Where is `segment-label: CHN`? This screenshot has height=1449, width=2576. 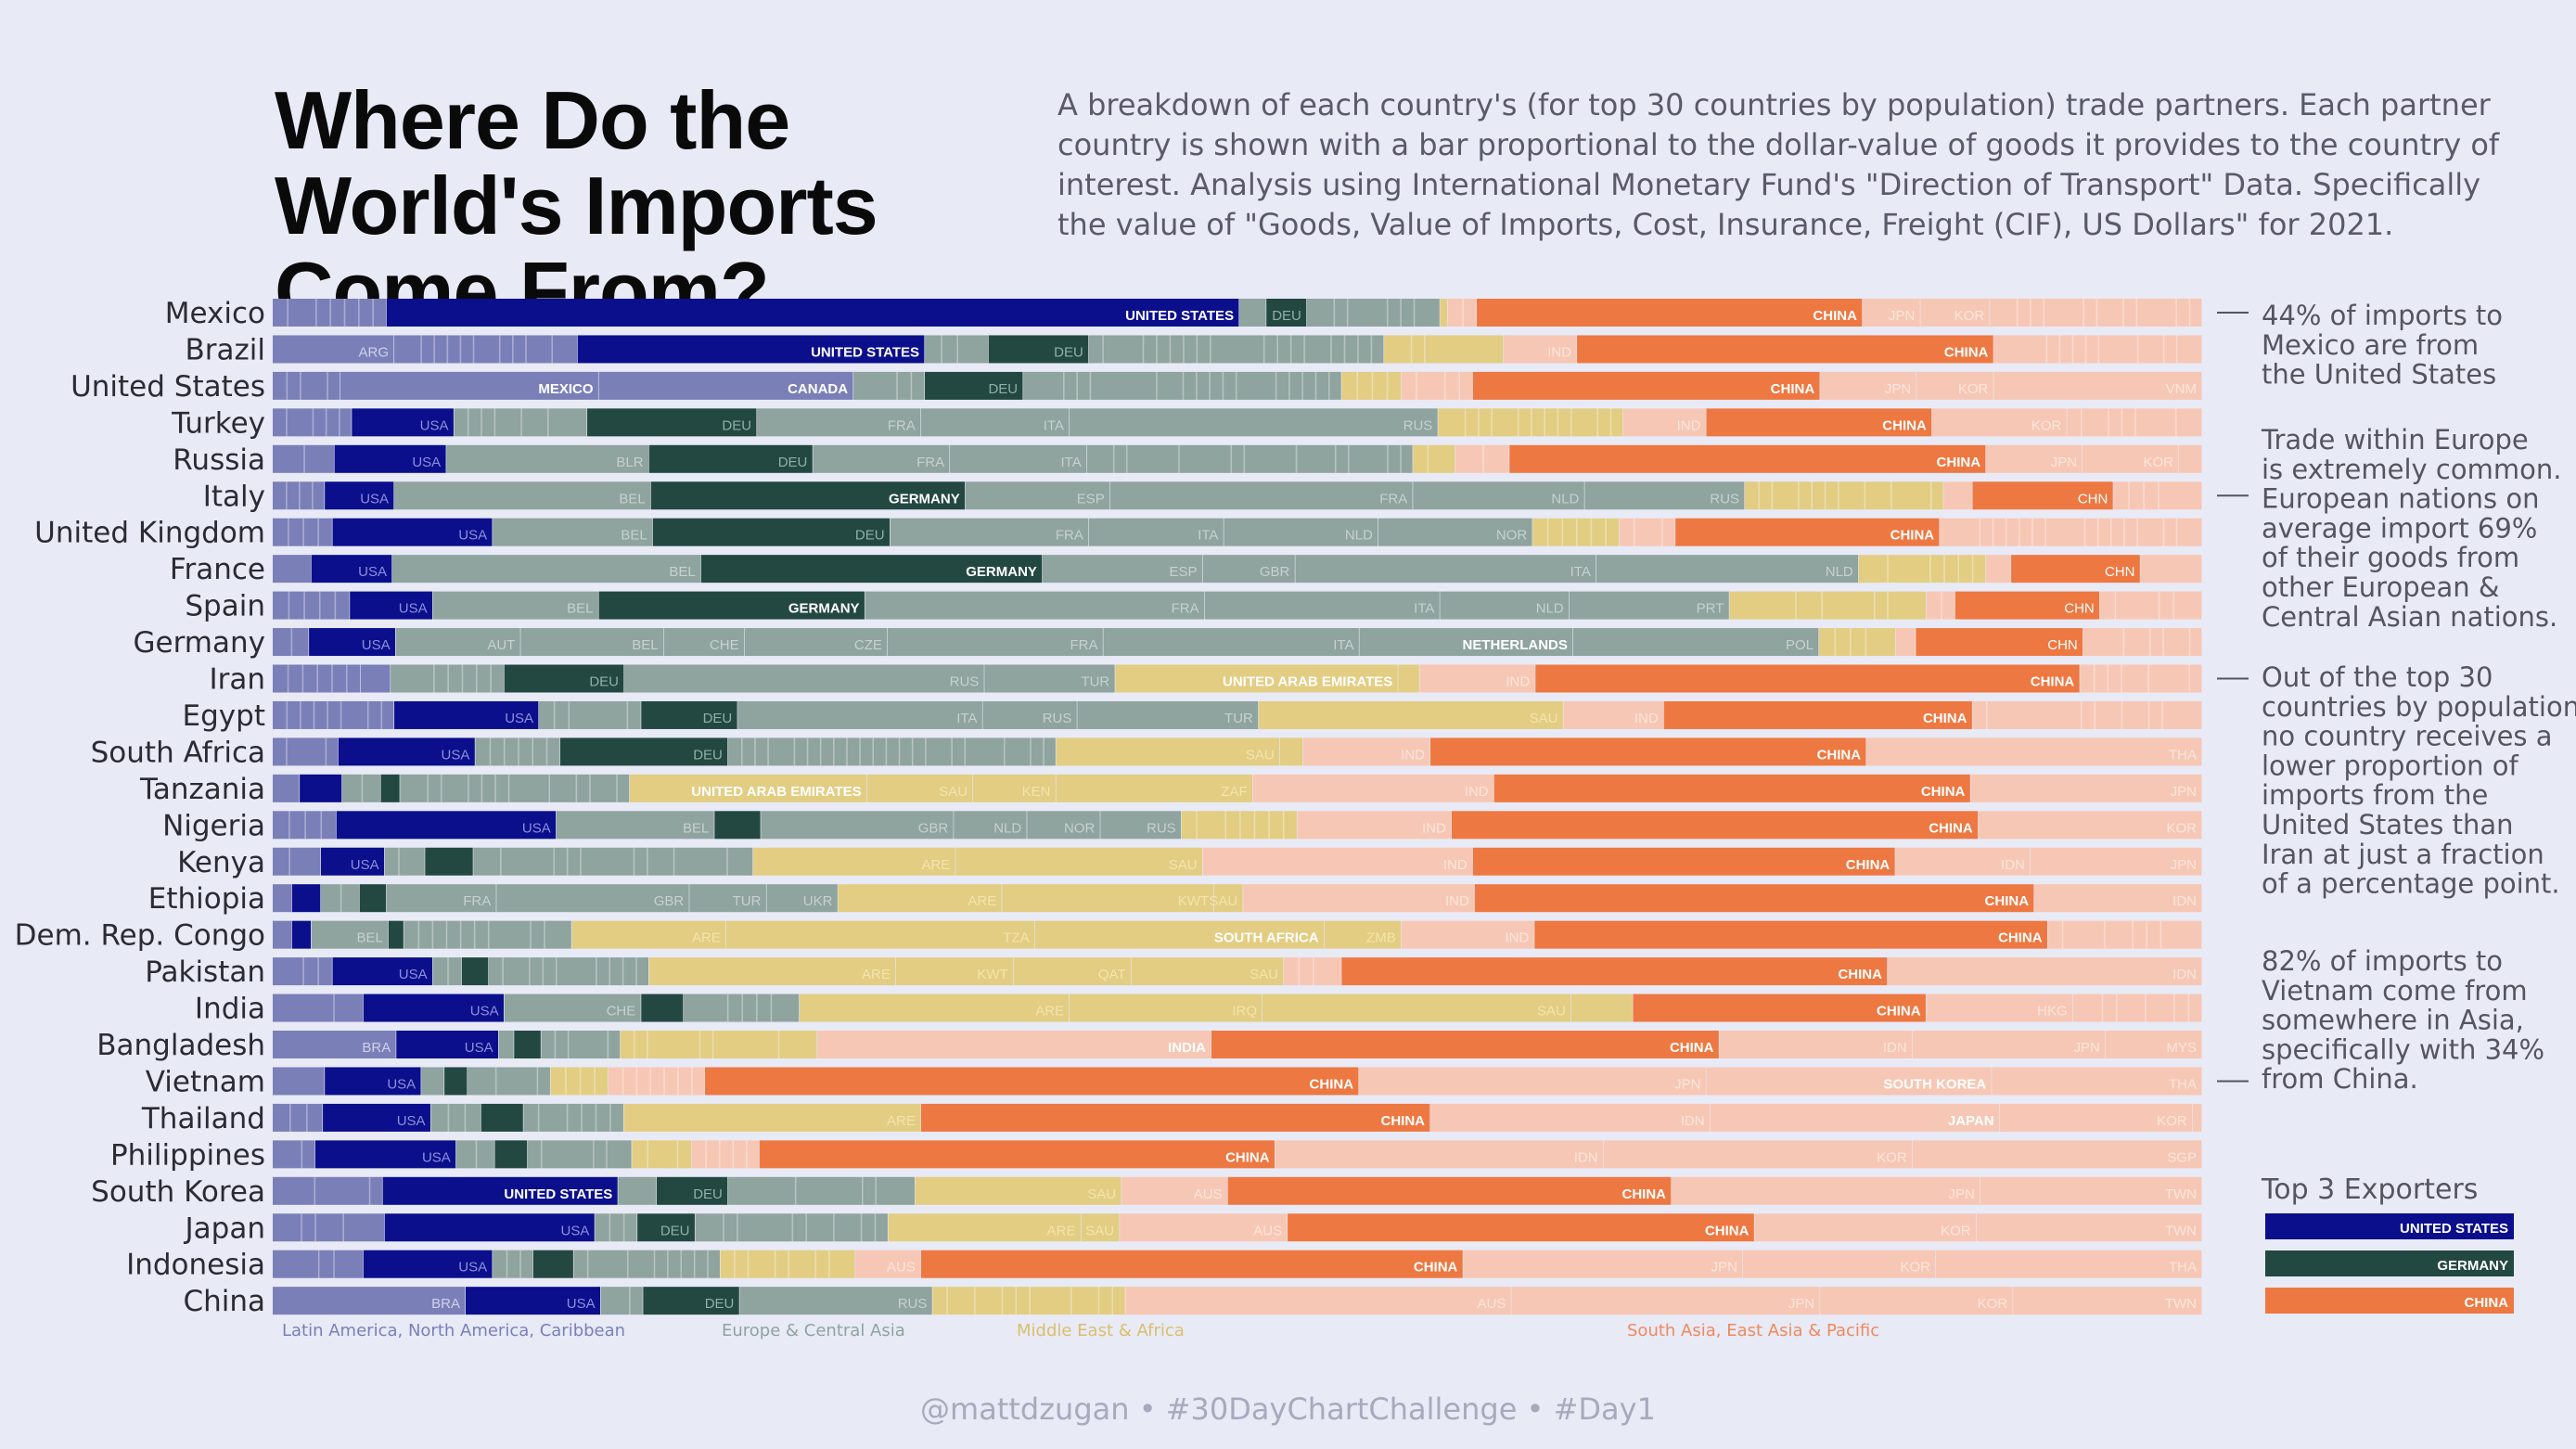
segment-label: CHN is located at coordinates (2093, 499).